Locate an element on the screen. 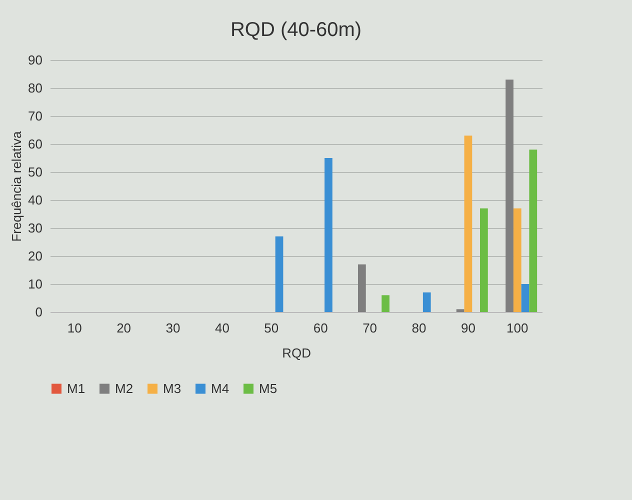 The height and width of the screenshot is (500, 632). y-tick-label: 90 is located at coordinates (35, 60).